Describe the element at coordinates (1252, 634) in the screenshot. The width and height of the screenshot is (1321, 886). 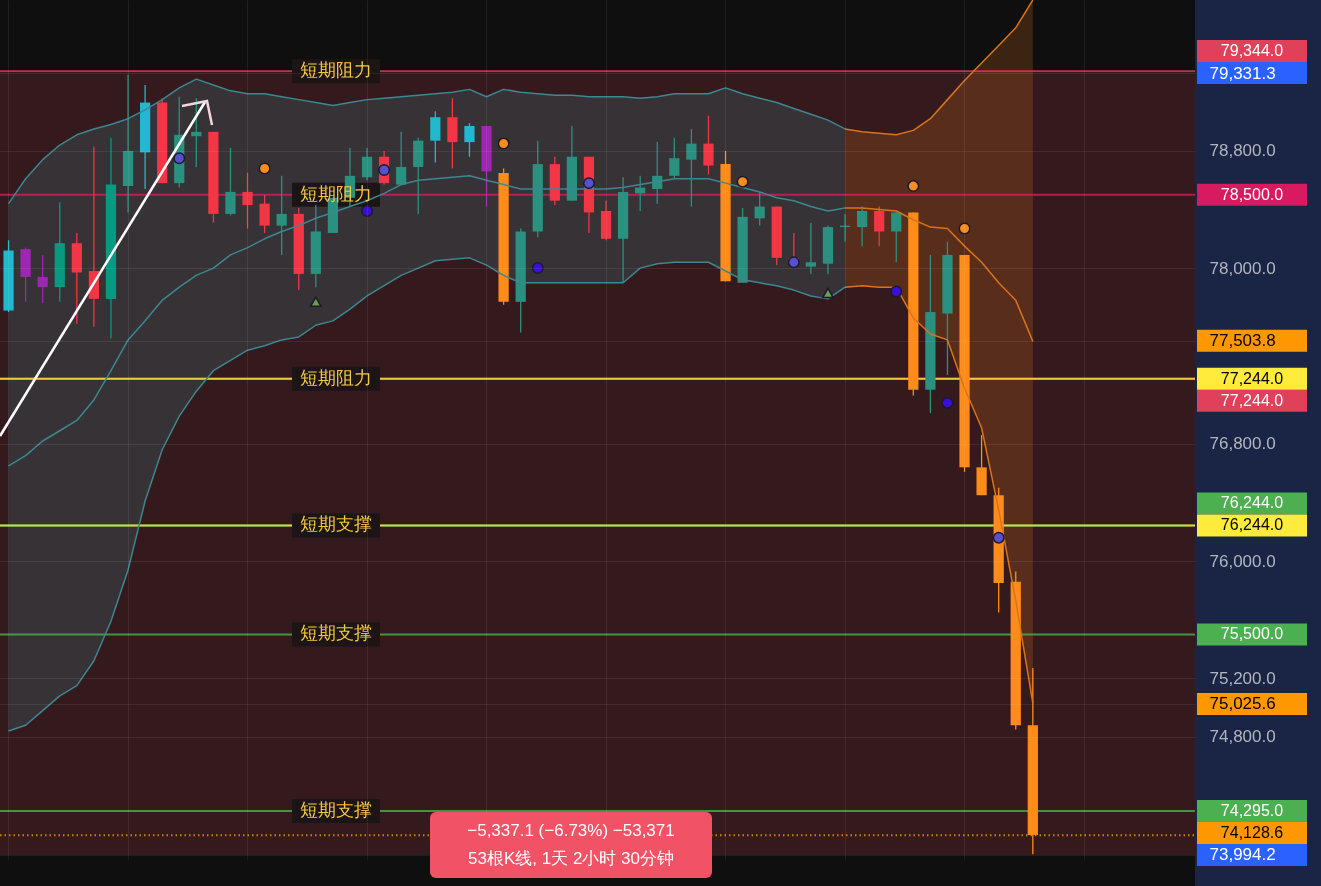
I see `ref-line-label: 75,500.0` at that location.